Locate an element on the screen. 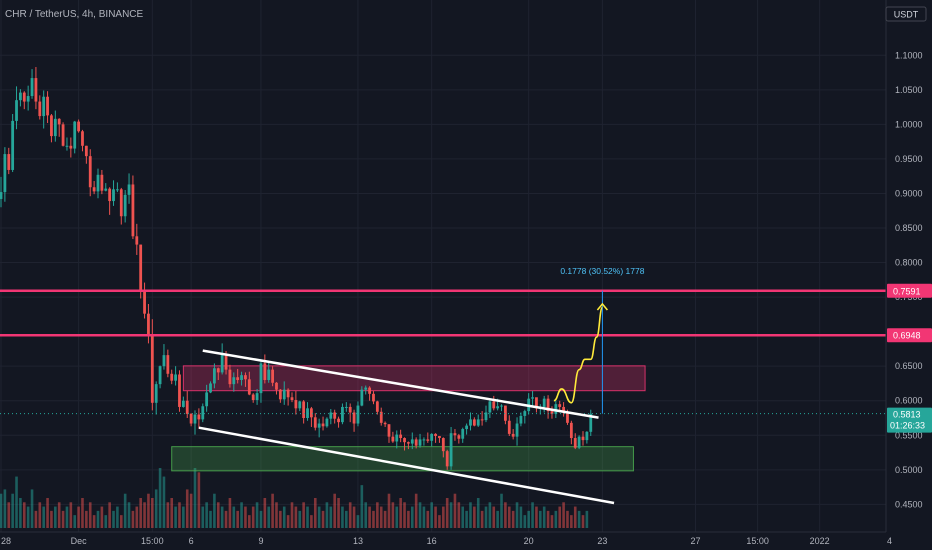  lower-trendline is located at coordinates (406, 465).